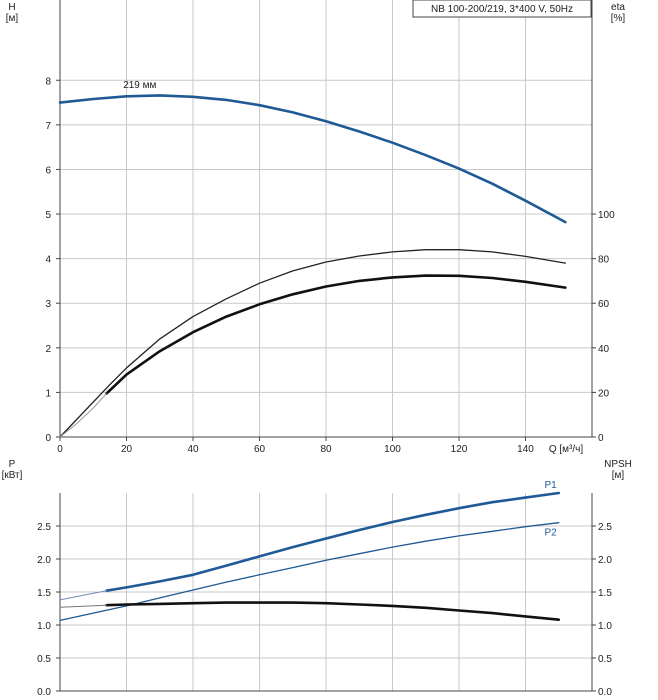 This screenshot has width=658, height=700. Describe the element at coordinates (392, 449) in the screenshot. I see `x-tick-label: 100` at that location.